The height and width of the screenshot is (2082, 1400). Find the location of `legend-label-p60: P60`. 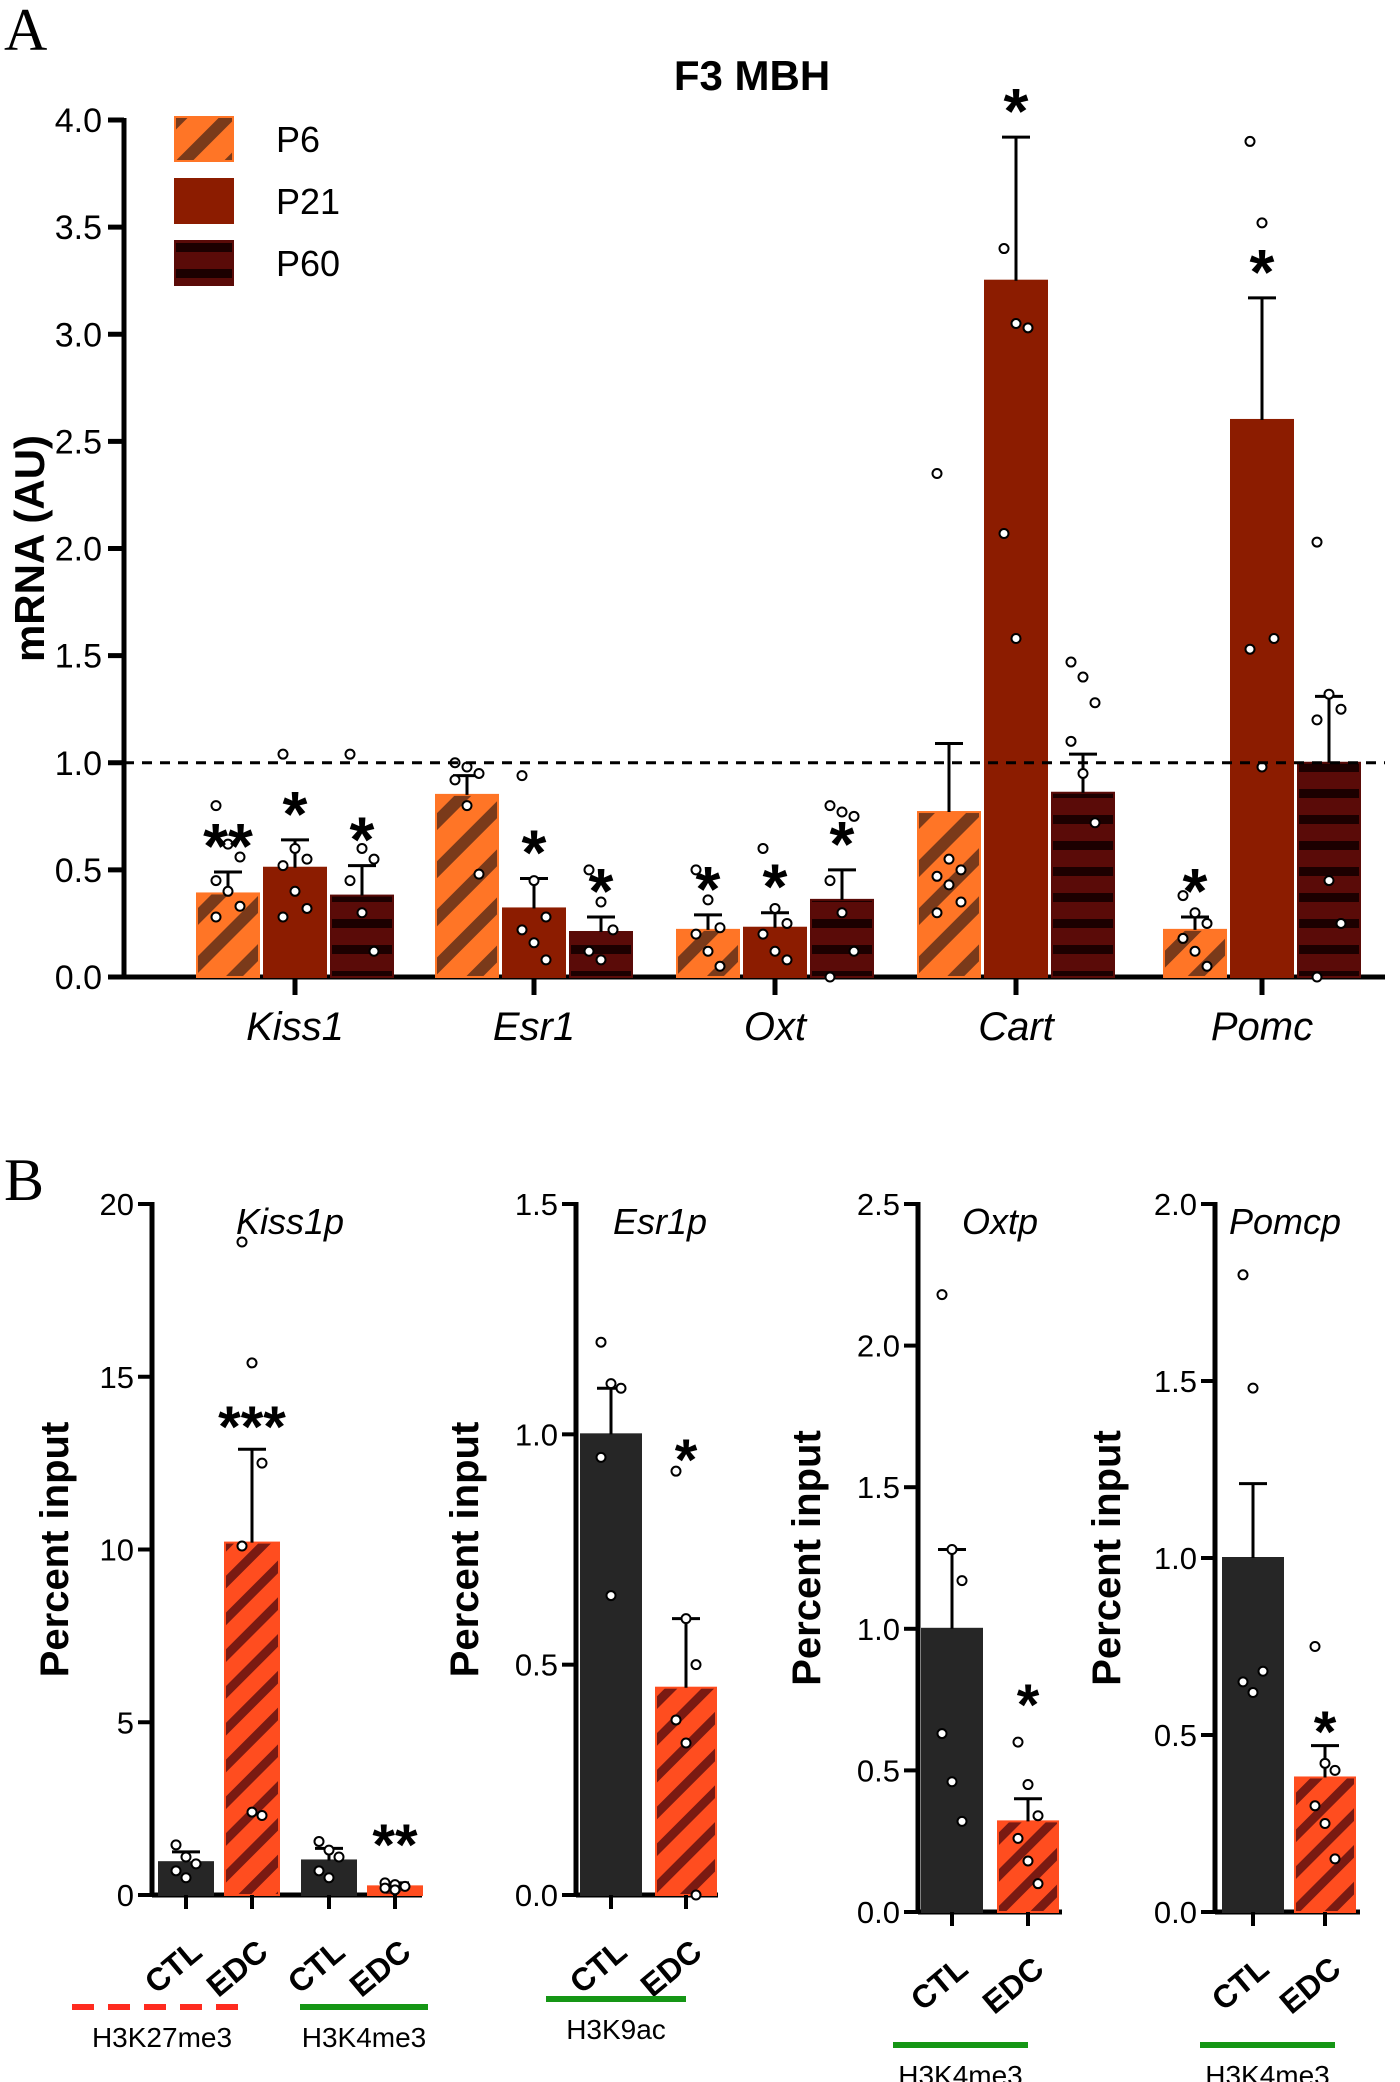

legend-label-p60: P60 is located at coordinates (308, 263).